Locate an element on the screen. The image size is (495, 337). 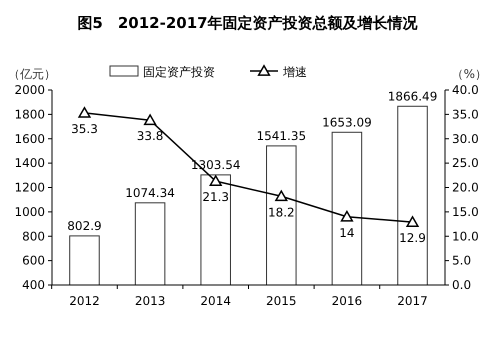
legend-label: 固定资产投资 is located at coordinates (179, 72).